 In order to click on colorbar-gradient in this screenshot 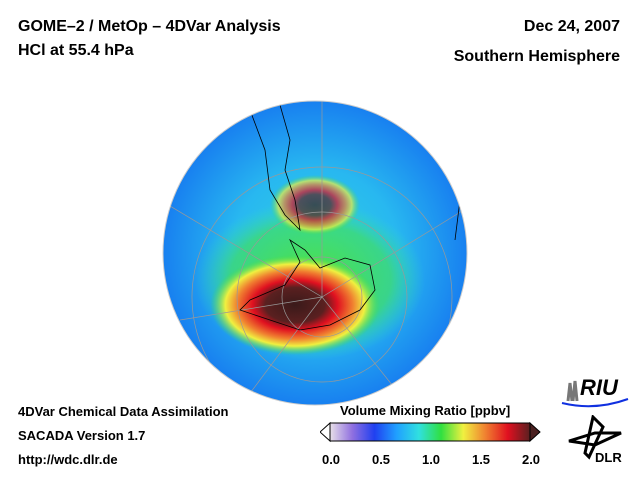, I will do `click(430, 432)`.